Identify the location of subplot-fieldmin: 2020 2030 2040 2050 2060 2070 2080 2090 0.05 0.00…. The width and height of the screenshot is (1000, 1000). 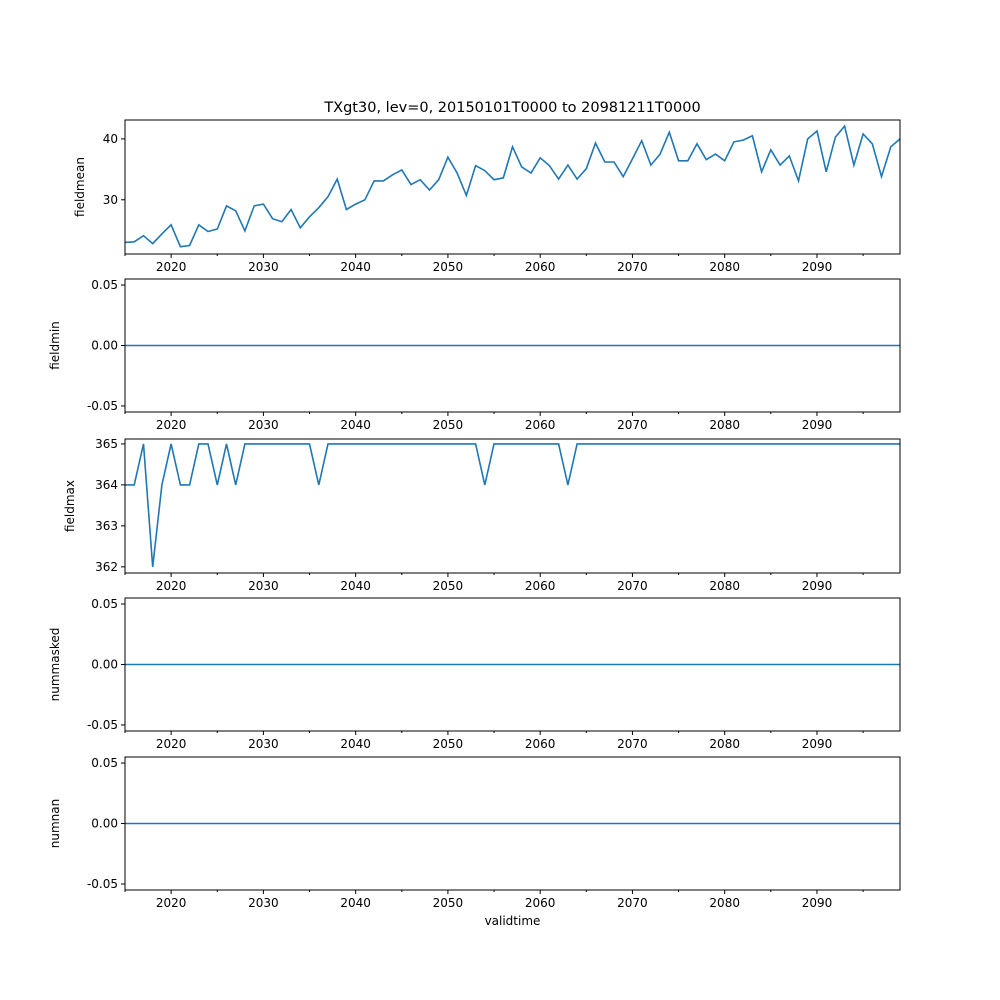
(474, 355).